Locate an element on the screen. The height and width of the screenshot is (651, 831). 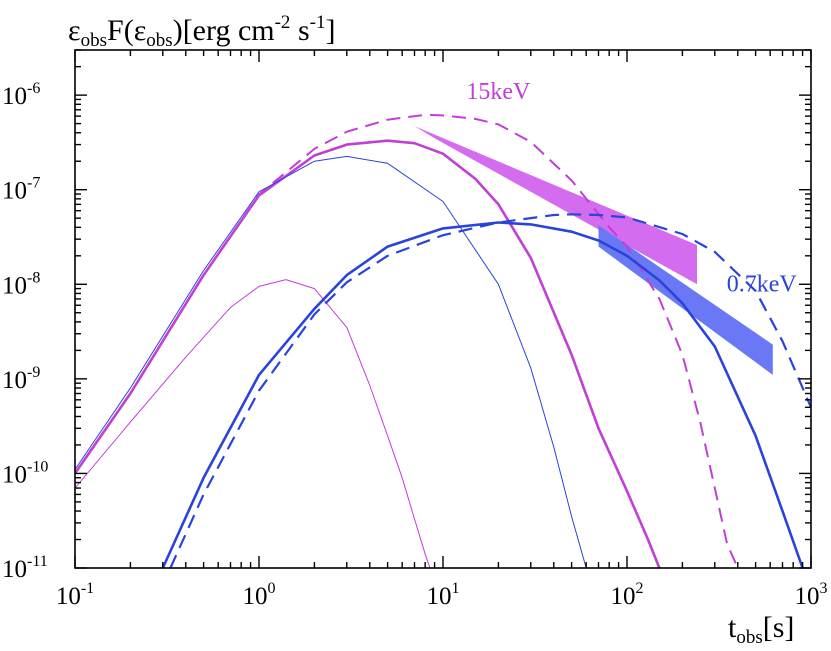
y-tick-label: 10⁻¹¹ is located at coordinates (25, 568).